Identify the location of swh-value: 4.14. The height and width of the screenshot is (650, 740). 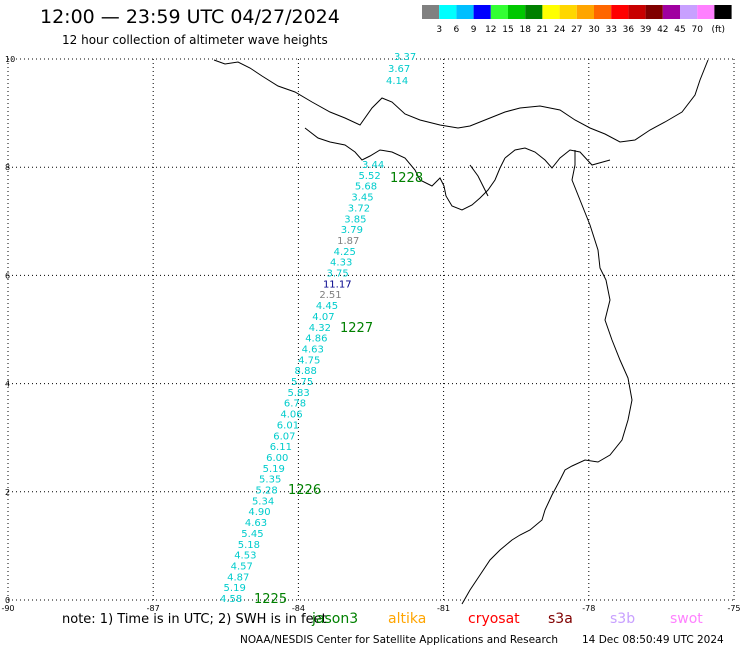
(397, 81).